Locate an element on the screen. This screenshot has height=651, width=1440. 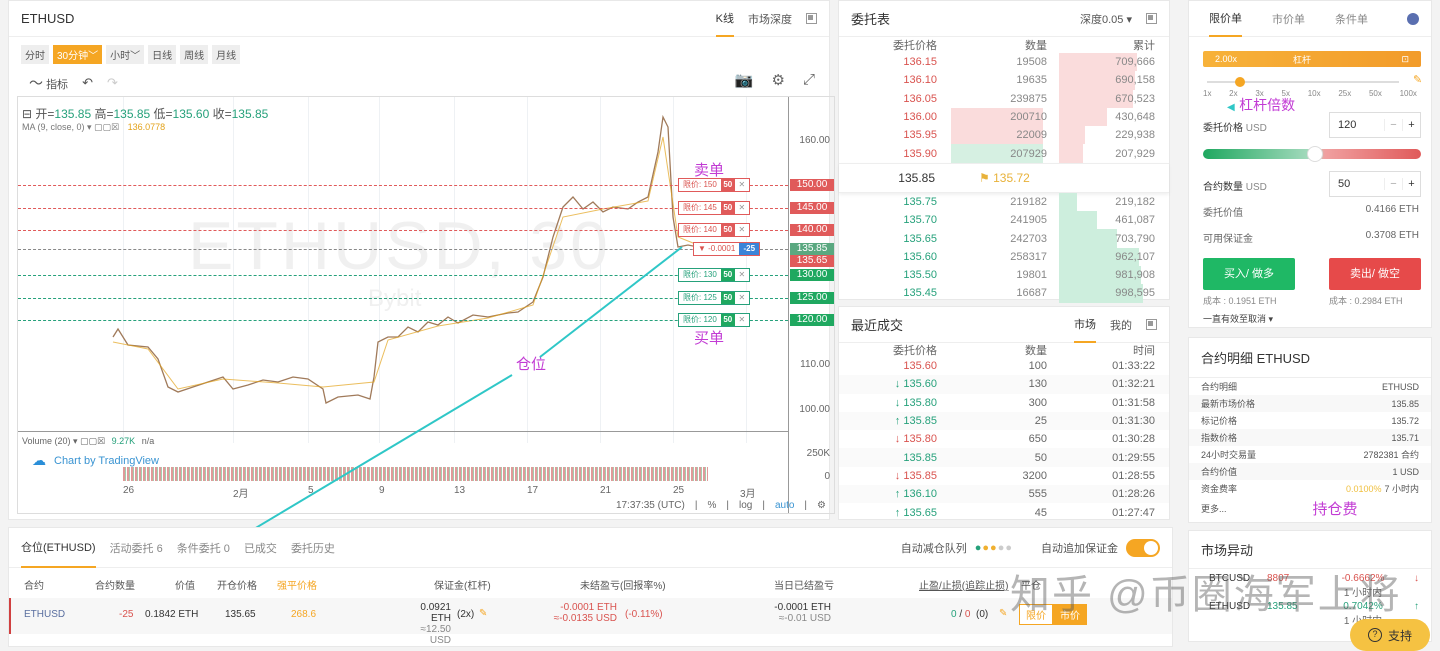
sell-order-140: 限价: 140 50 ✕ is located at coordinates (714, 230).